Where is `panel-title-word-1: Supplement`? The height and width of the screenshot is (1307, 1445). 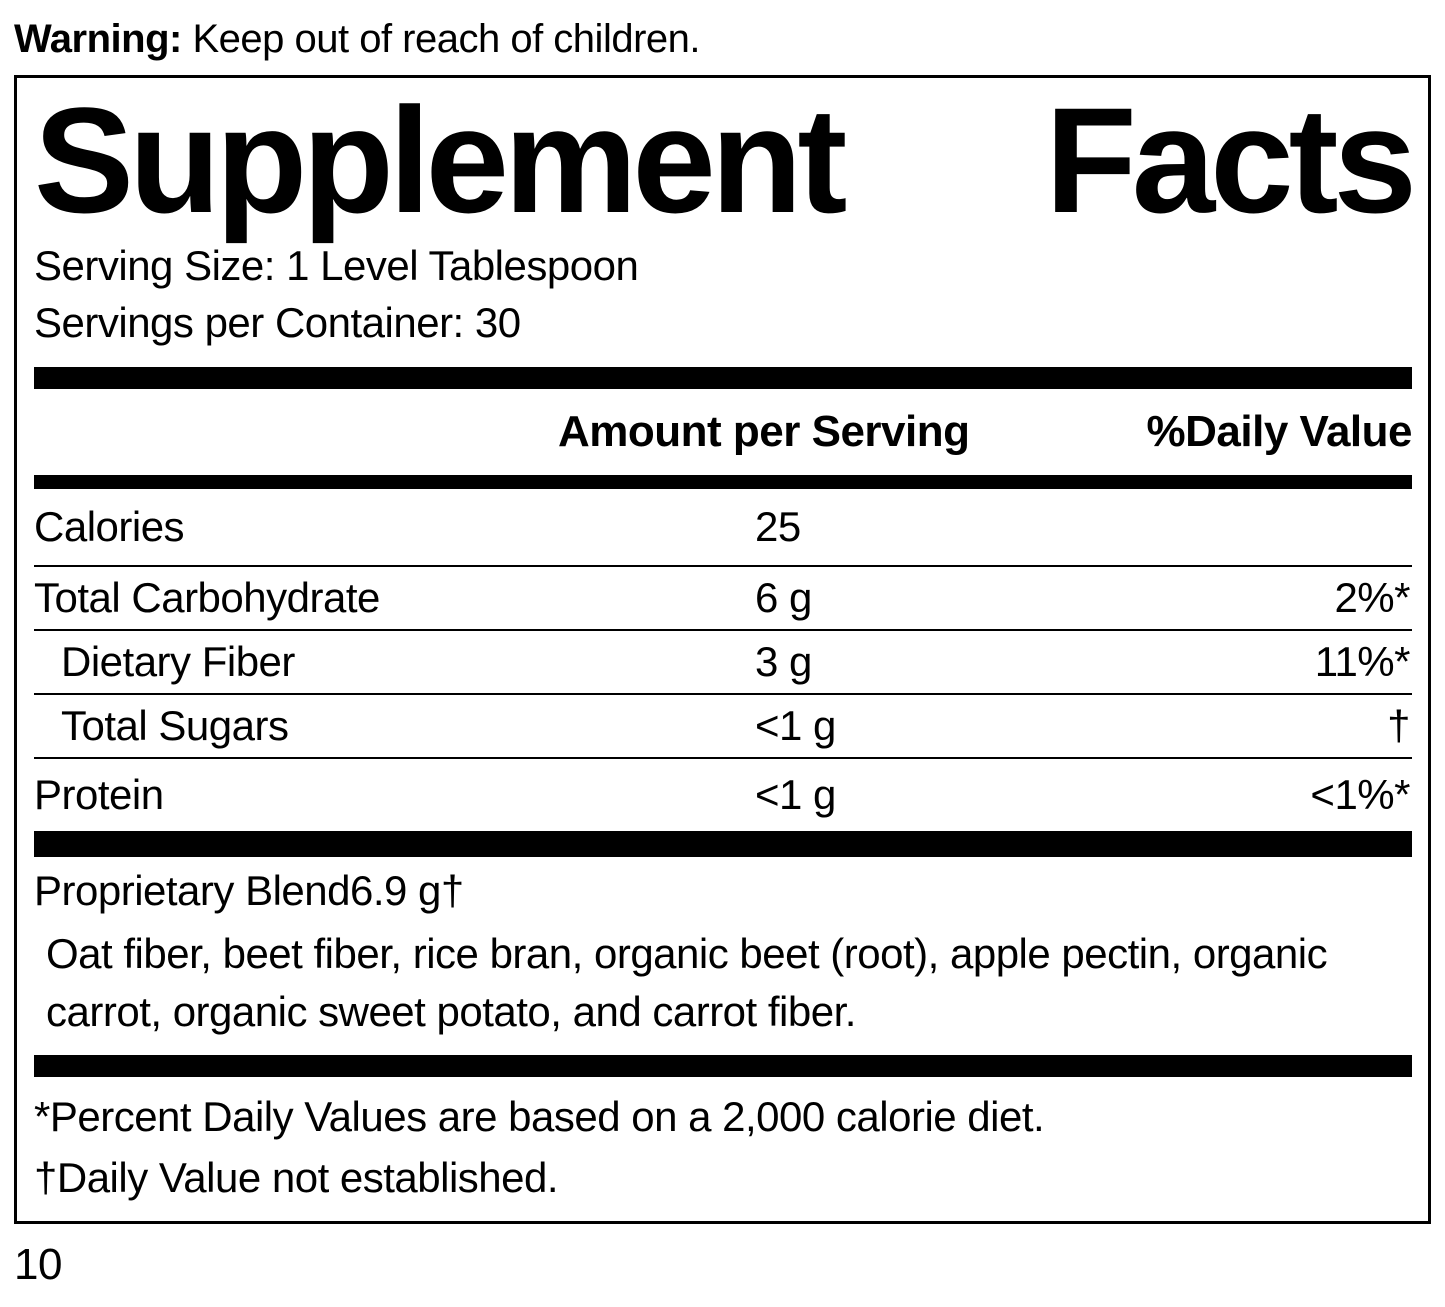 panel-title-word-1: Supplement is located at coordinates (440, 160).